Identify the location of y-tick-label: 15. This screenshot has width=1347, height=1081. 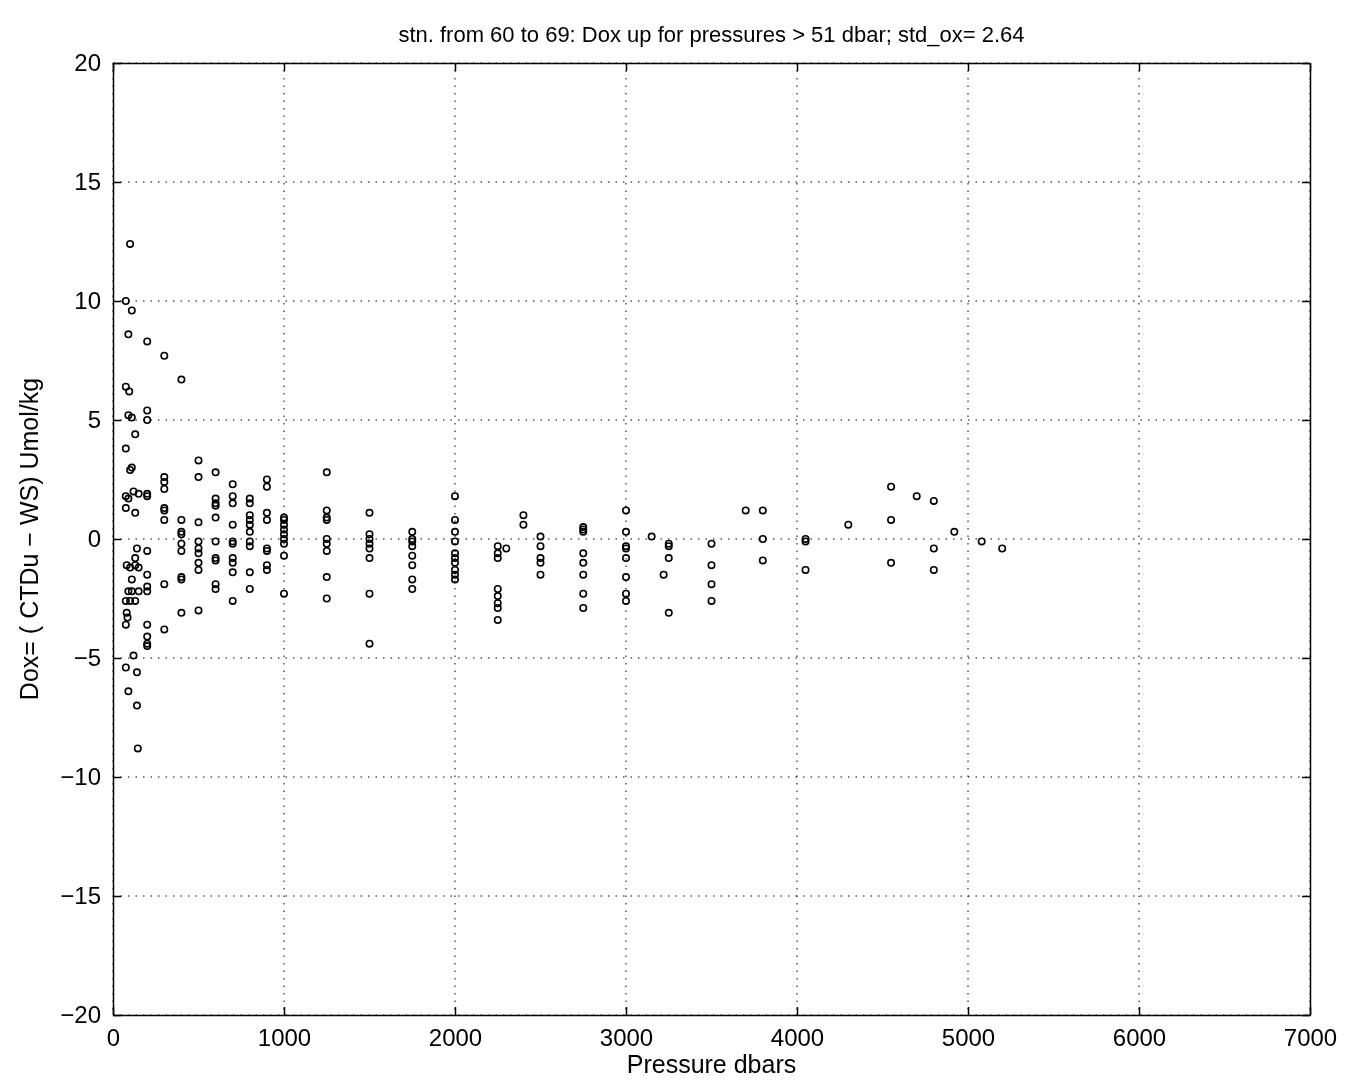
(87, 182).